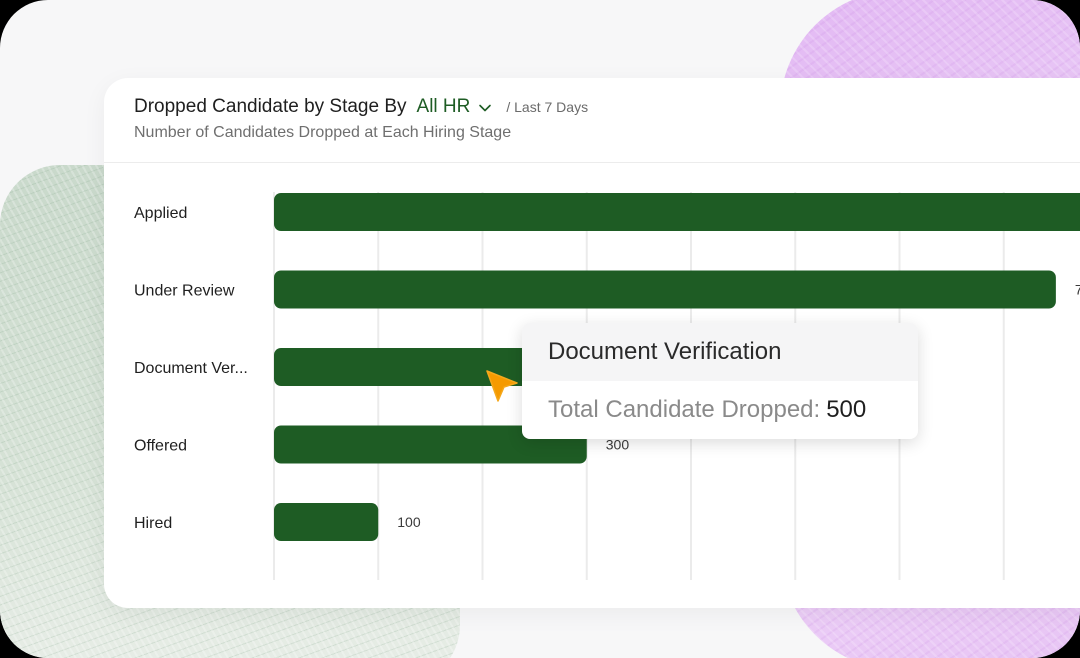  Describe the element at coordinates (618, 445) in the screenshot. I see `value-label: 300` at that location.